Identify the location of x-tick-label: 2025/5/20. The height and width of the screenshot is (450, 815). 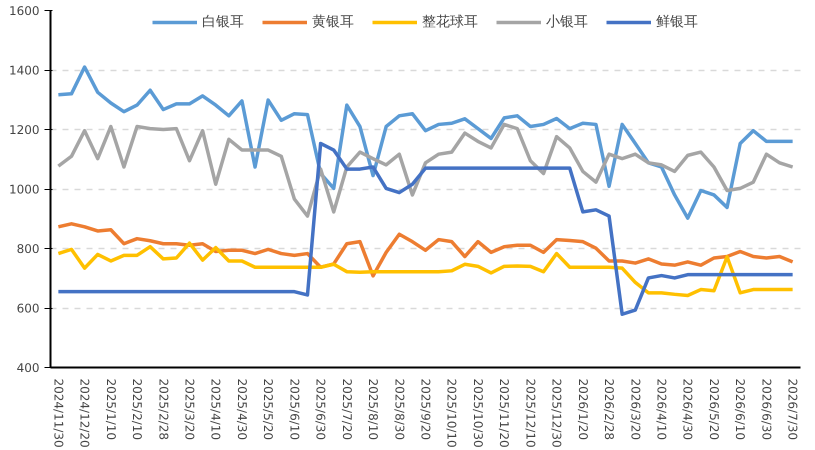
(268, 409).